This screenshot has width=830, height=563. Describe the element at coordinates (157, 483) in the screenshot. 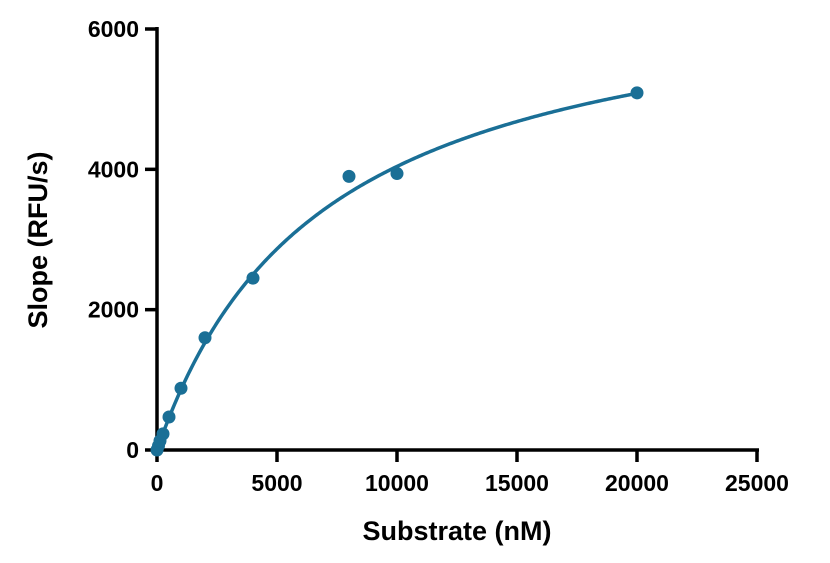

I see `x-tick-label: 0` at that location.